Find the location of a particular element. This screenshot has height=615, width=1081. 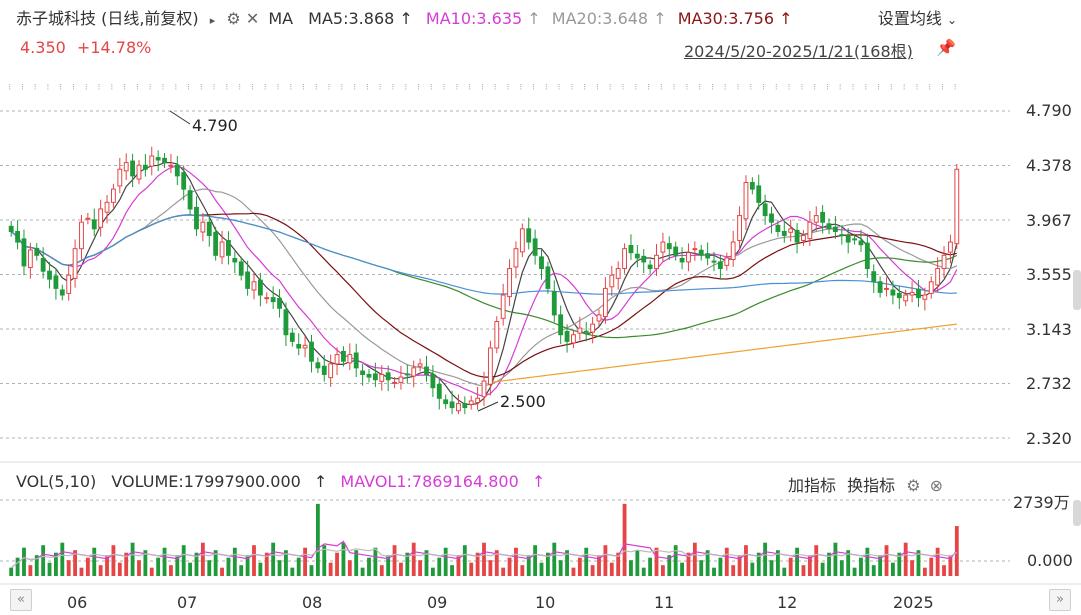

close-icon: ✕ is located at coordinates (252, 18).